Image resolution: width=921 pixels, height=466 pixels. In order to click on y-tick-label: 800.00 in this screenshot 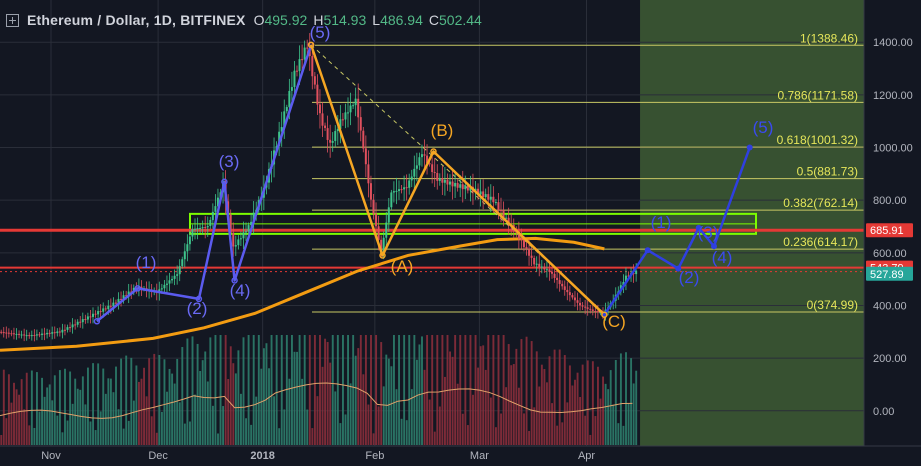, I will do `click(890, 201)`.